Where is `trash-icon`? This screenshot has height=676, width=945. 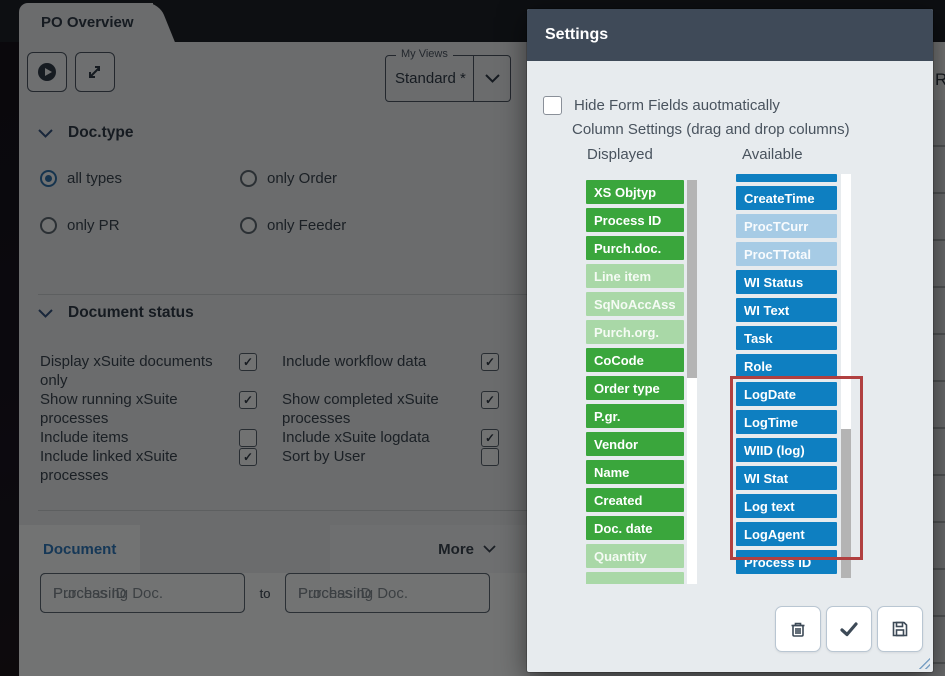 trash-icon is located at coordinates (798, 629).